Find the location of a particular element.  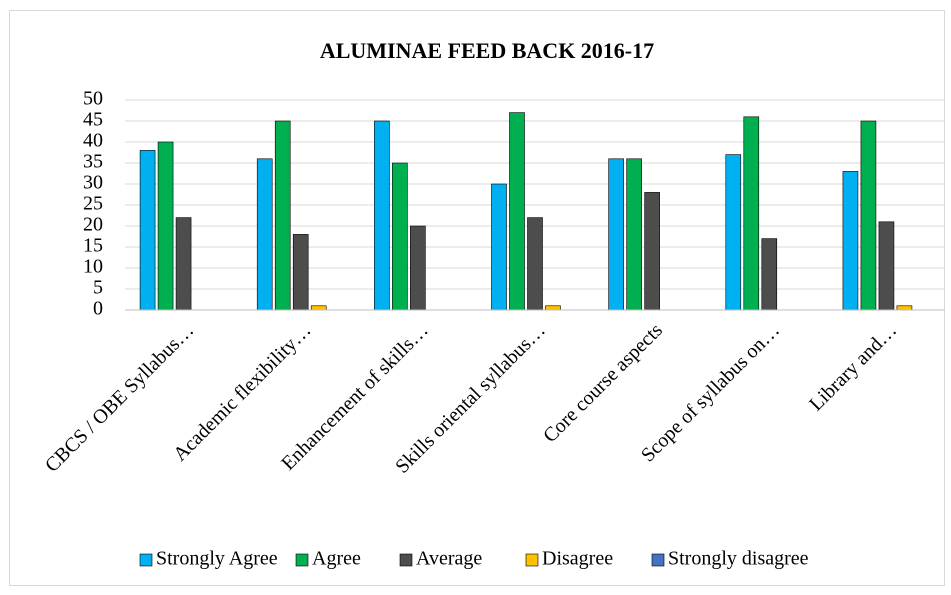

y-tick-label: 45 is located at coordinates (93, 120).